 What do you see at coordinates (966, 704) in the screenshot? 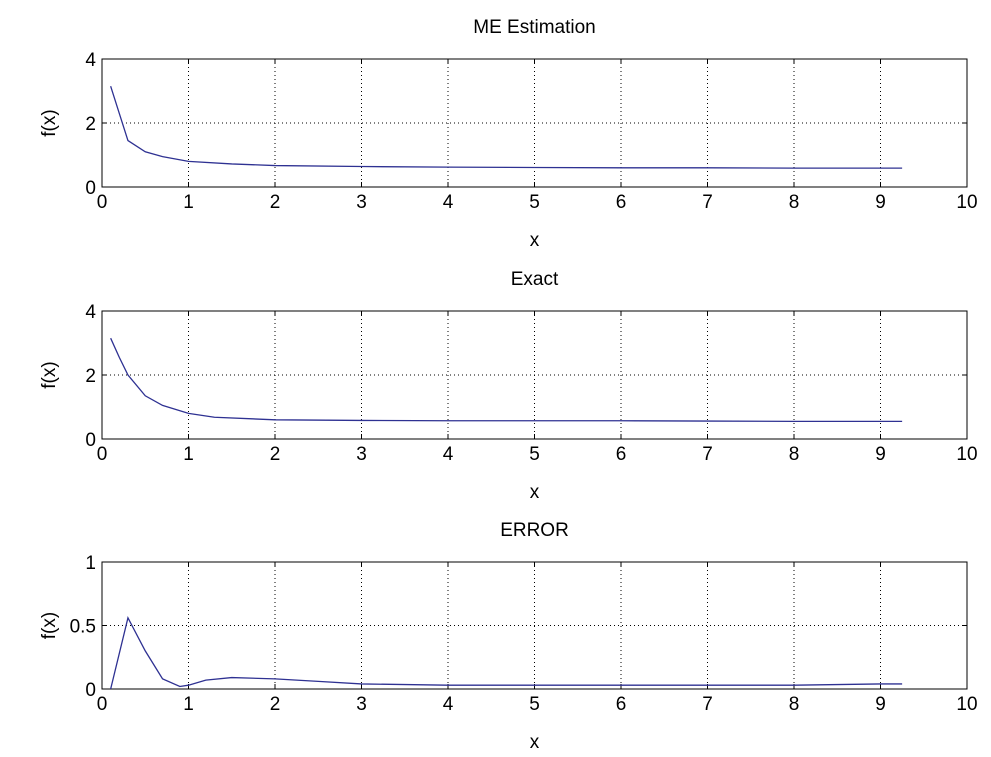
I see `subplot-3-xtick-label-10: 10` at bounding box center [966, 704].